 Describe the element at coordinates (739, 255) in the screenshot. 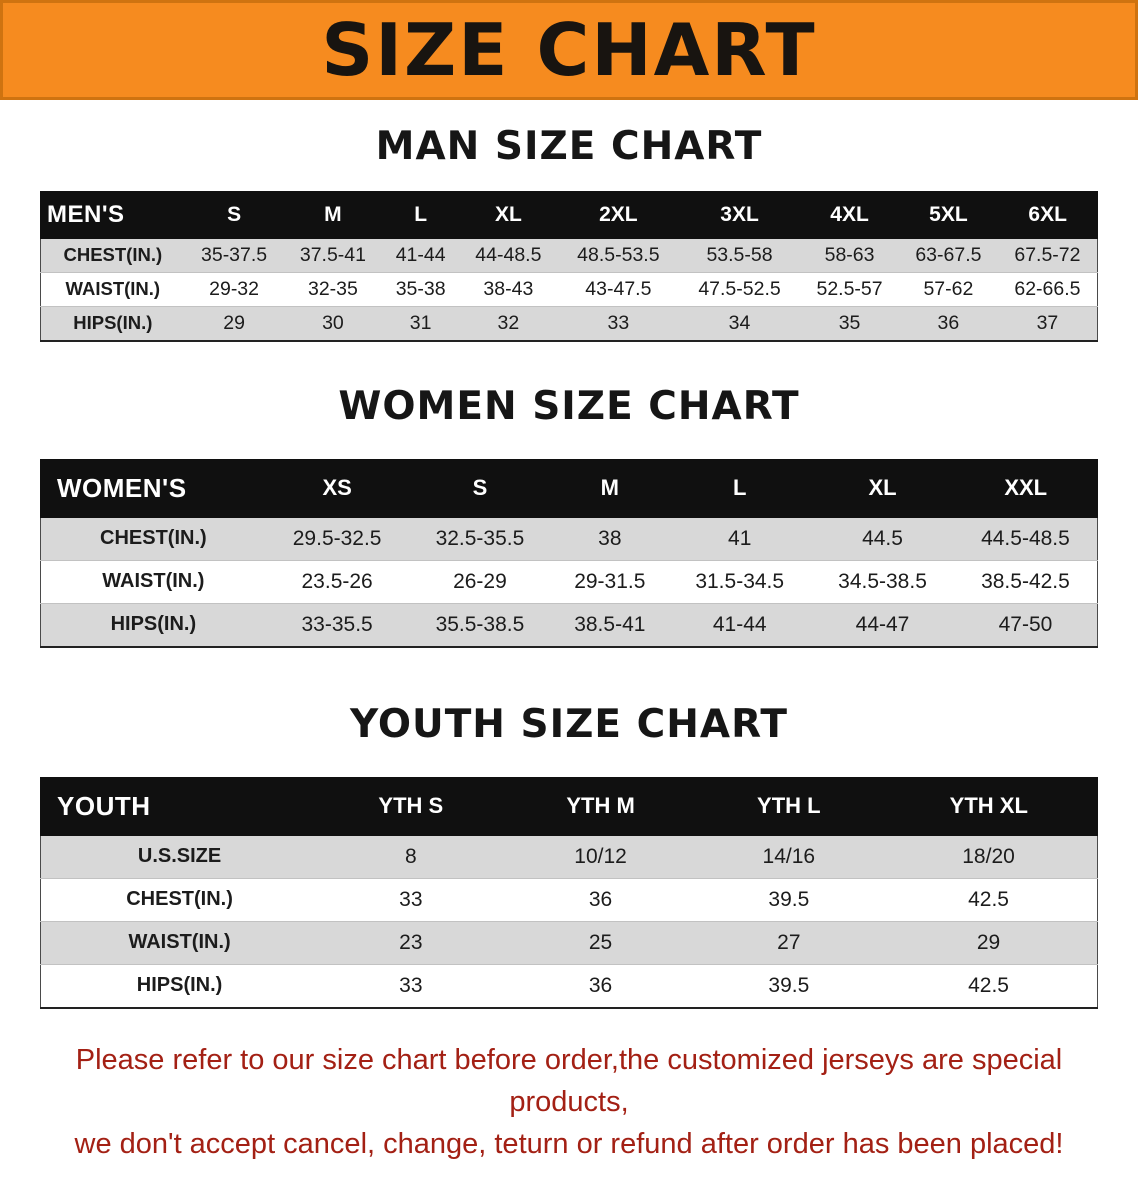

I see `value-cell: 53.5-58` at that location.